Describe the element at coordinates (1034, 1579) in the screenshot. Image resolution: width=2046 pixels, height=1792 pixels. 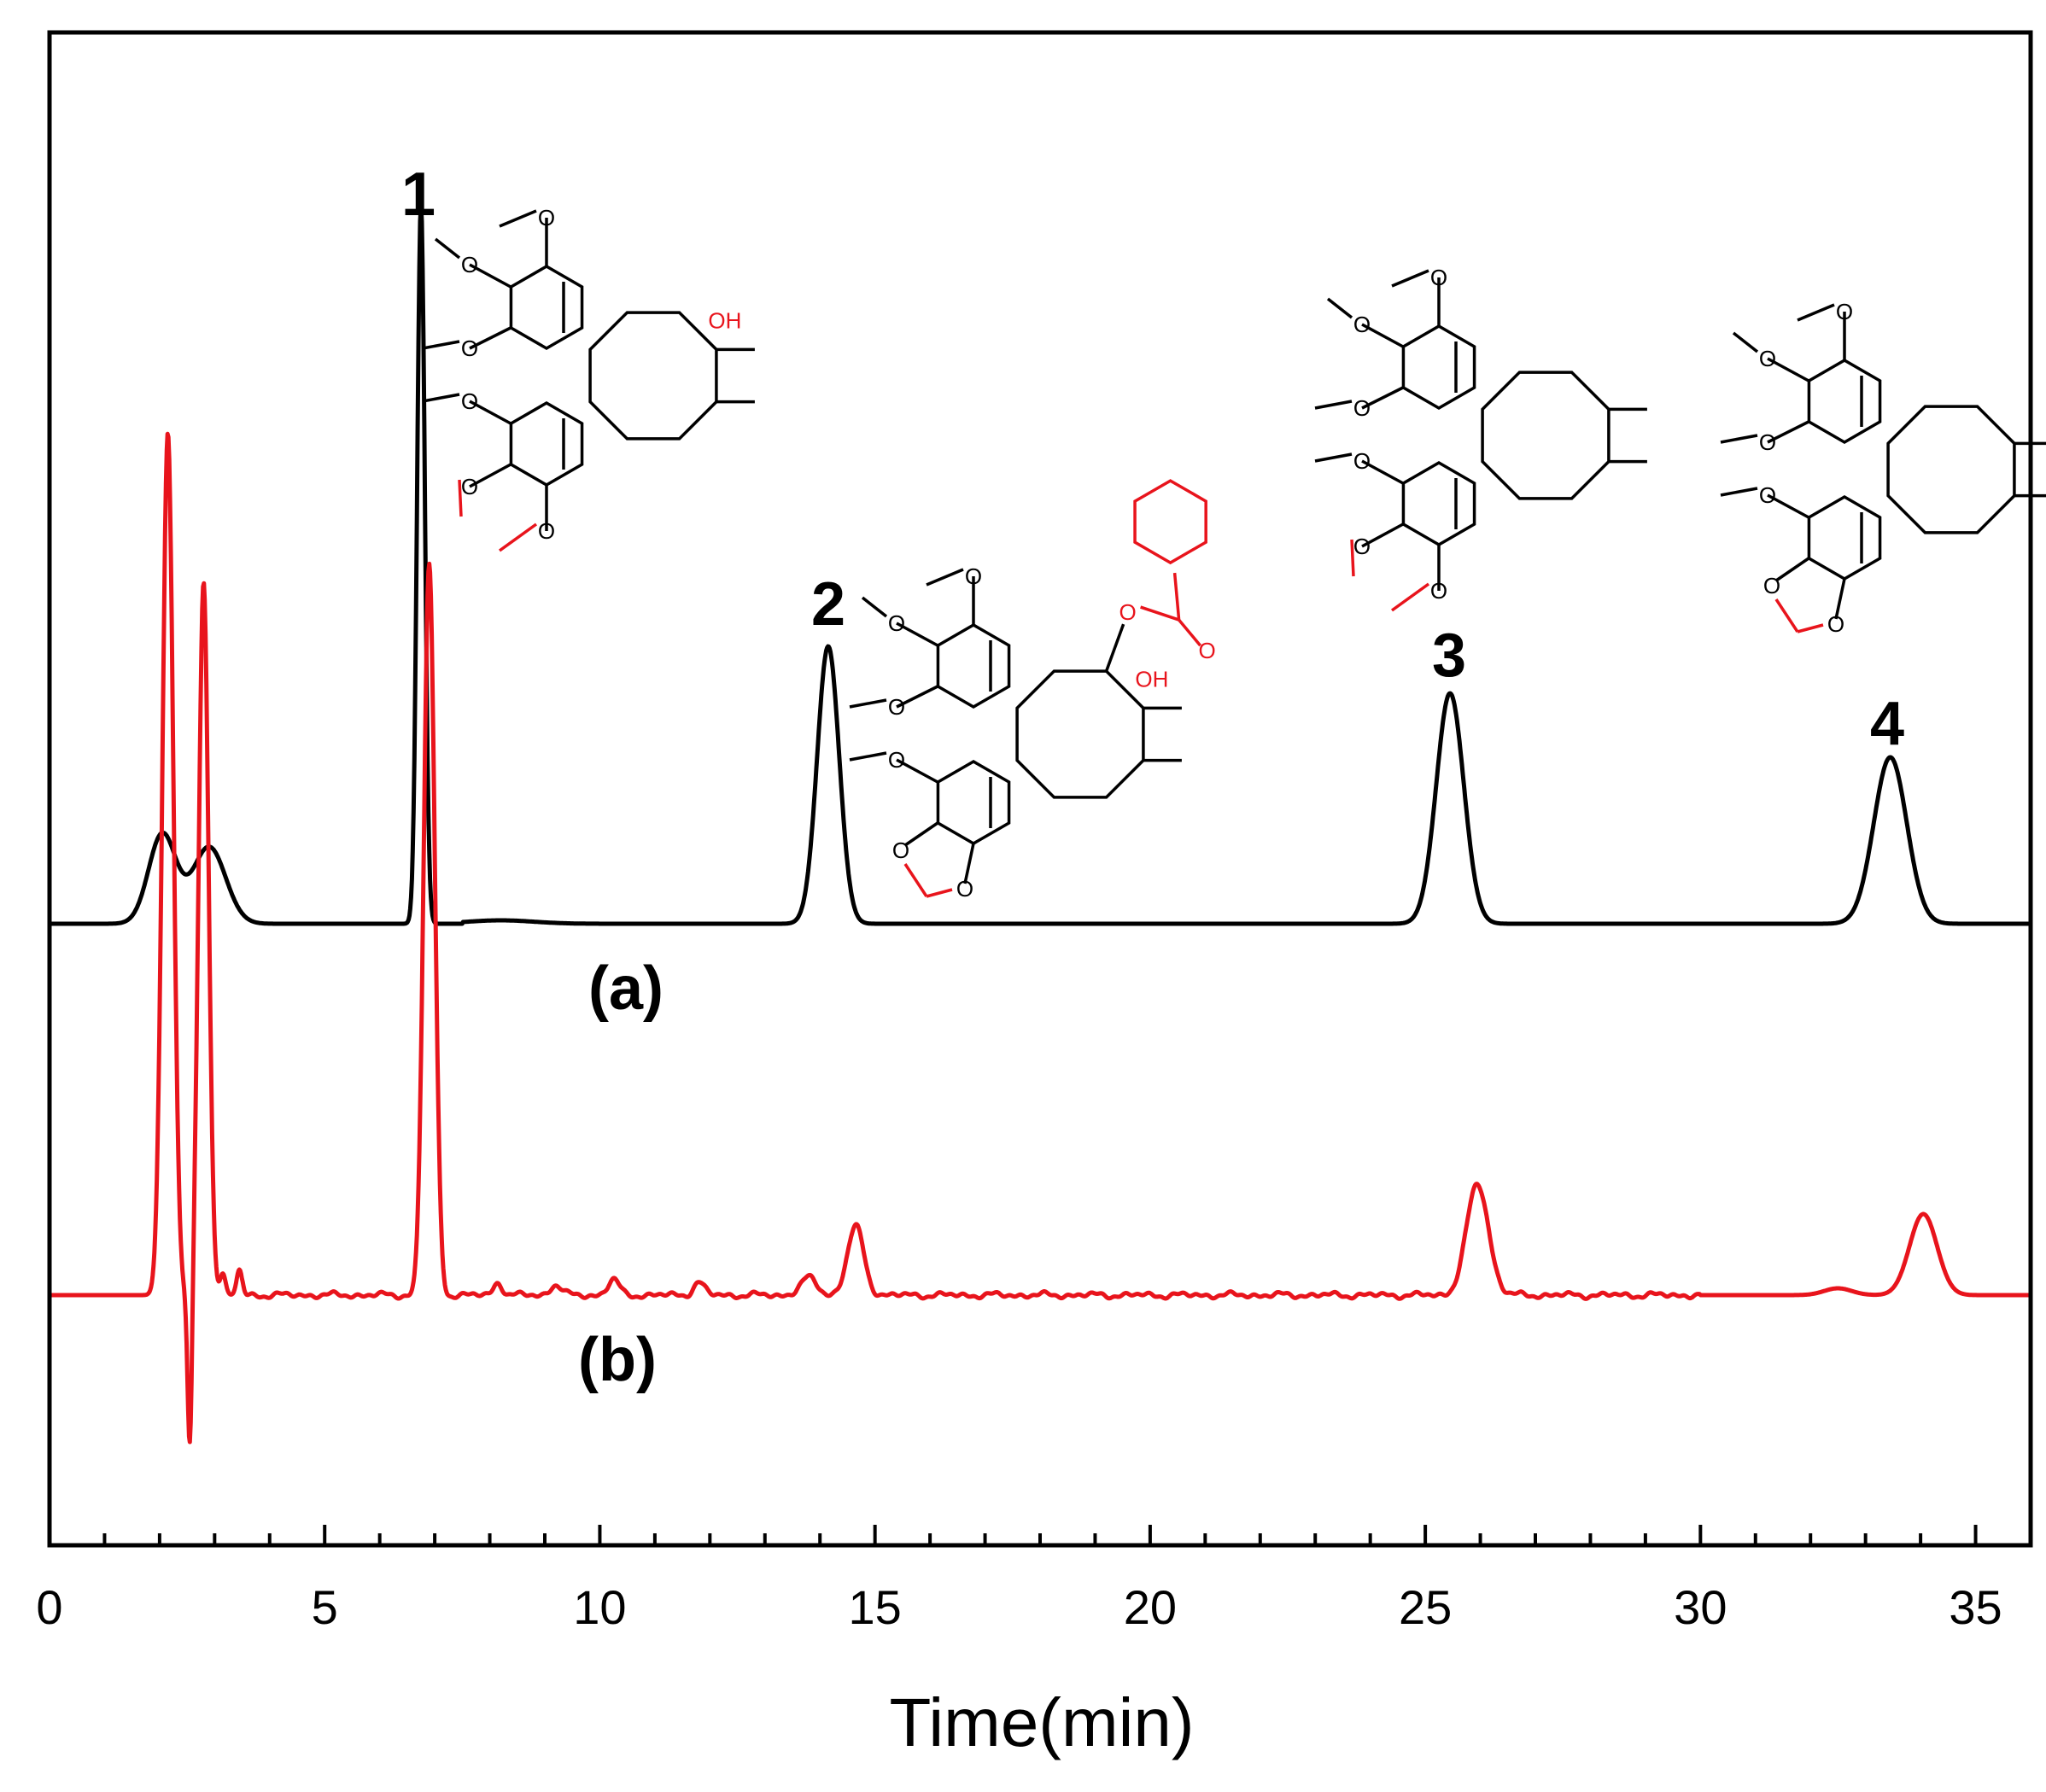
I see `x-axis-ticks: 0 5 10 15 20 25 30 35` at that location.